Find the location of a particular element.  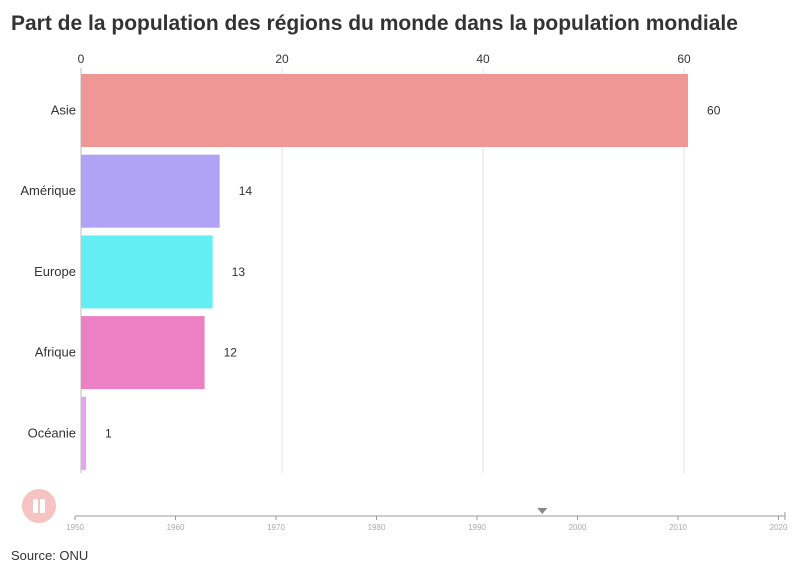

timeline-tick-label: 1980 is located at coordinates (377, 527).